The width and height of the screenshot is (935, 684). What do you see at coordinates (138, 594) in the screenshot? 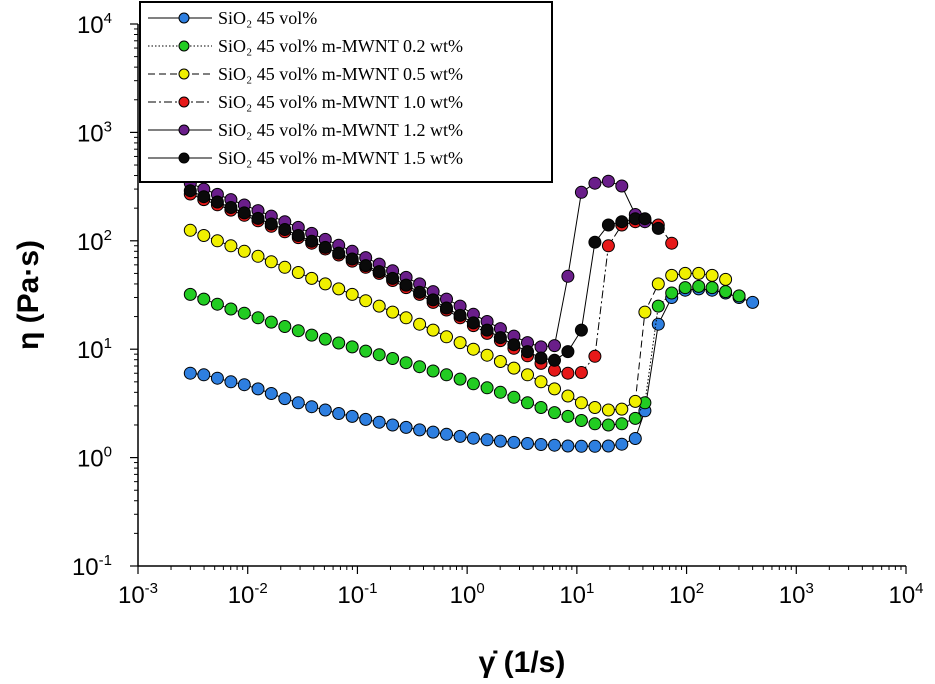
I see `x-tick-label: 10⁻³` at bounding box center [138, 594].